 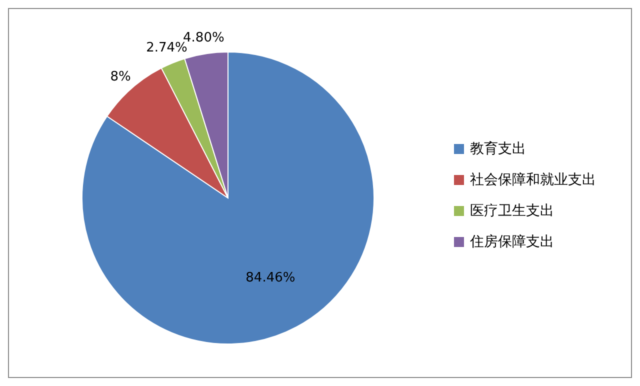 What do you see at coordinates (512, 210) in the screenshot?
I see `legend-label: 医疗卫生支出` at bounding box center [512, 210].